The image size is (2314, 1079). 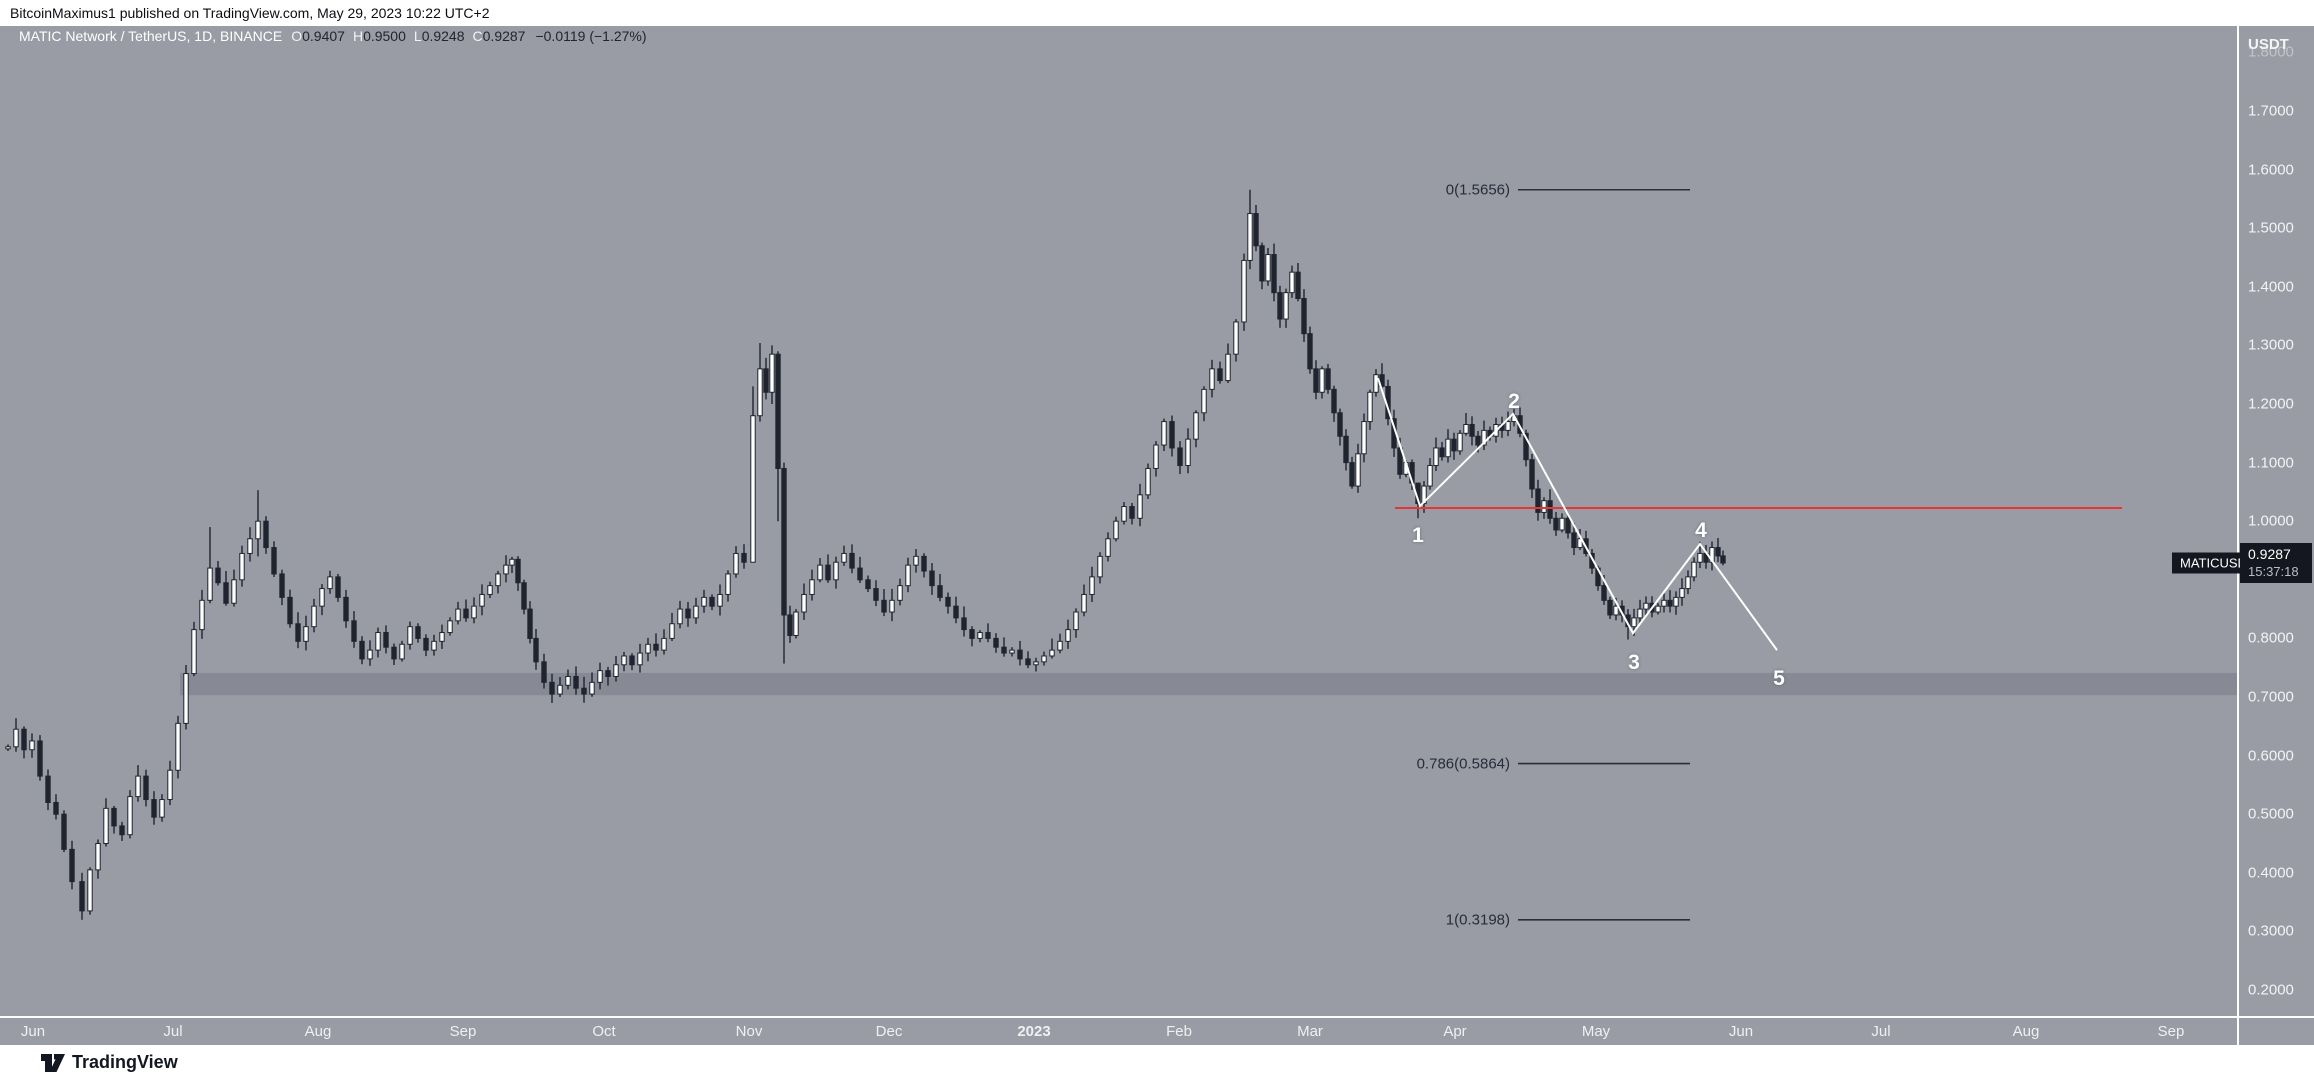 What do you see at coordinates (151, 35) in the screenshot?
I see `symbol-title: MATIC Network / TetherUS, 1D, BINANCE` at bounding box center [151, 35].